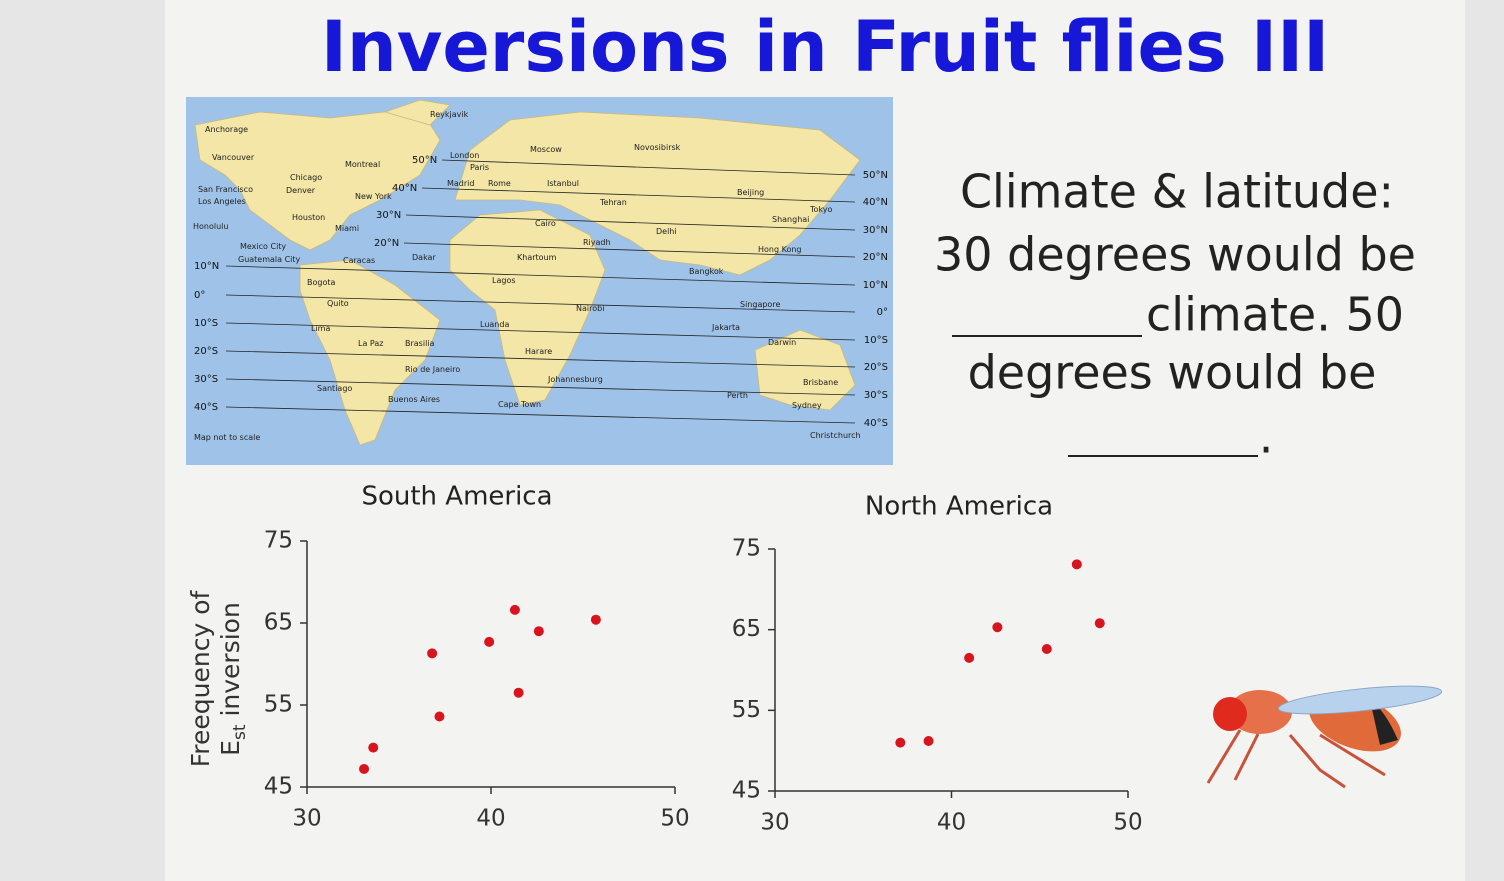  Describe the element at coordinates (1177, 192) in the screenshot. I see `prompt-line: Climate & latitude:` at that location.